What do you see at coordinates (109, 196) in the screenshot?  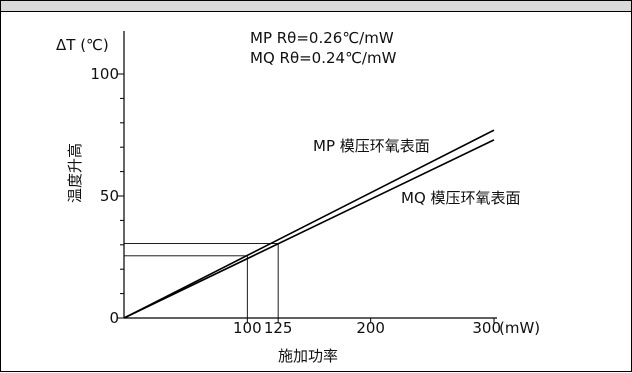 I see `y-tick-label: 50` at bounding box center [109, 196].